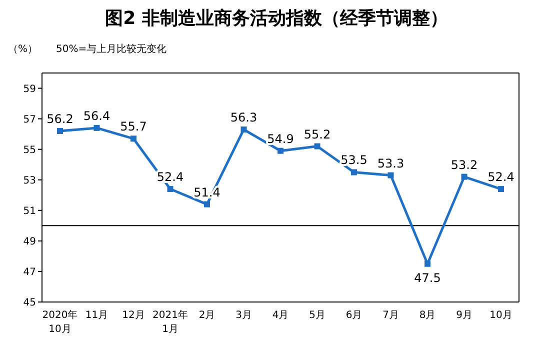  I want to click on x-tick-label: 7月, so click(390, 315).